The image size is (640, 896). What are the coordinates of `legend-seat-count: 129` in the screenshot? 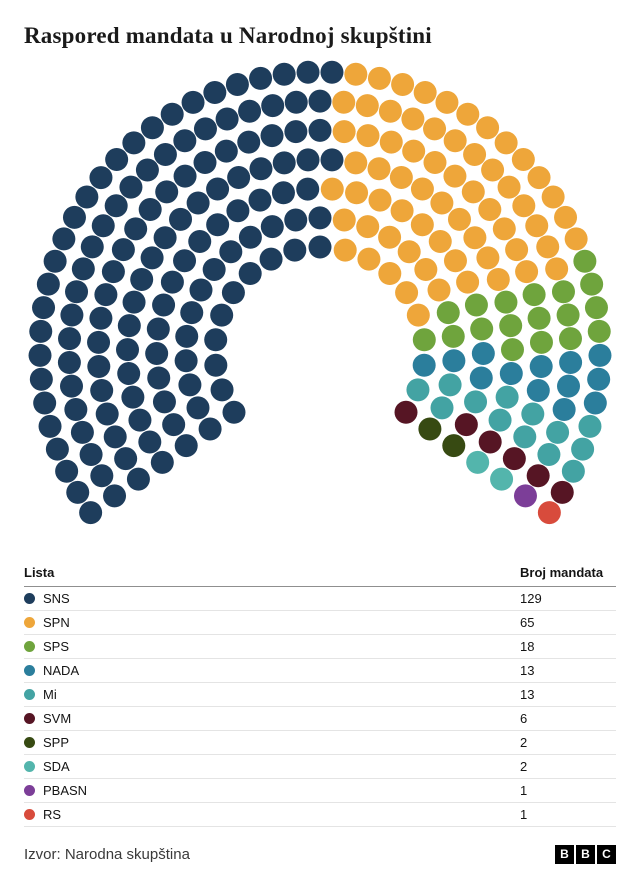 It's located at (531, 598).